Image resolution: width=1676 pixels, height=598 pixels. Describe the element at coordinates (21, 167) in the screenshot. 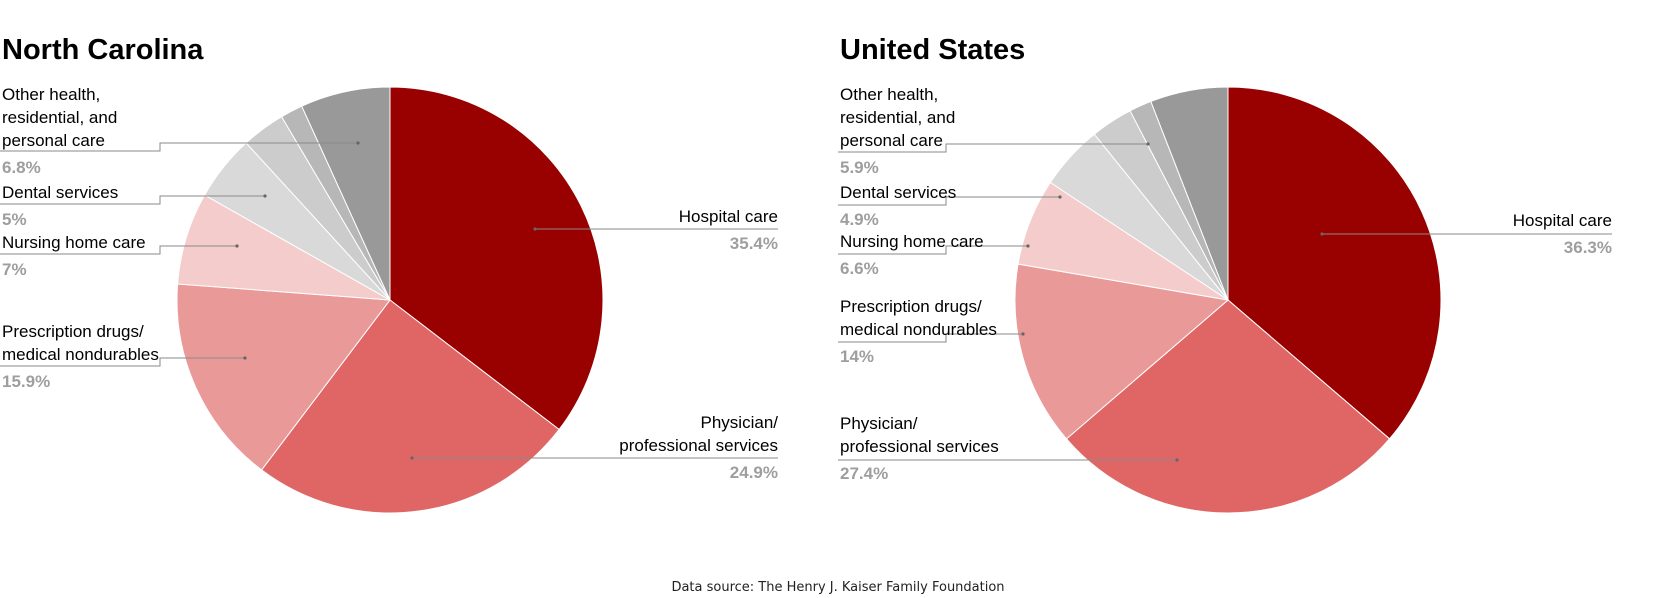

I see `slice-label-value: 6.8%` at that location.